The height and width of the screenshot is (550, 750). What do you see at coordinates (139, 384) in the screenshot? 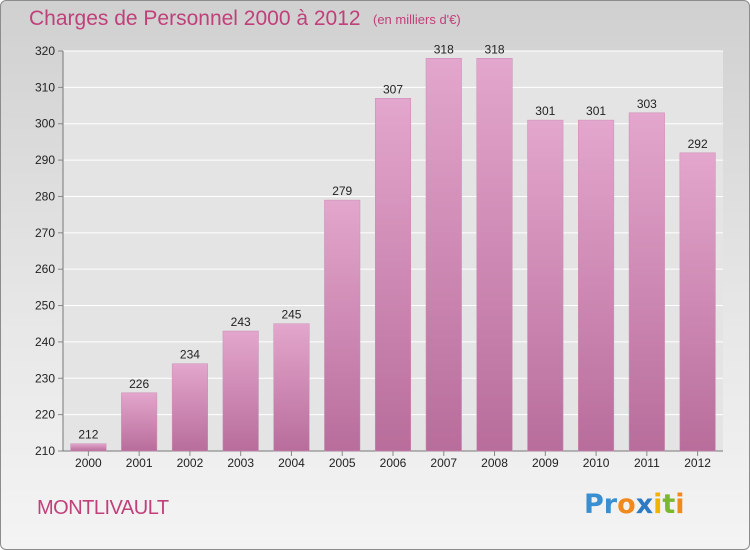
I see `data-label: 226` at bounding box center [139, 384].